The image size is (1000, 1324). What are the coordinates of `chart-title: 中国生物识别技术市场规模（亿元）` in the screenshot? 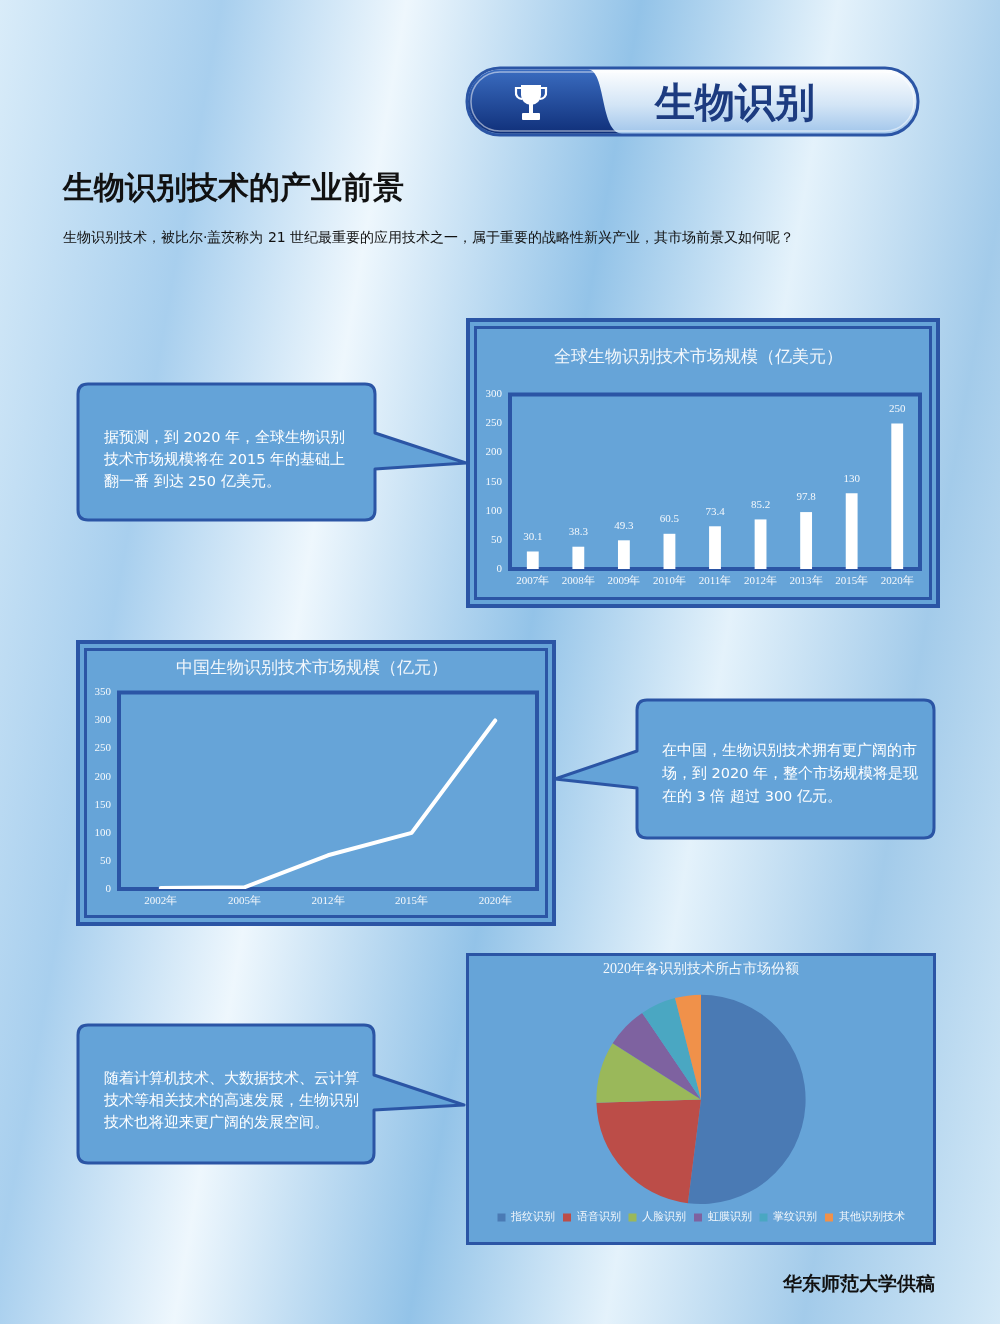 It's located at (312, 667).